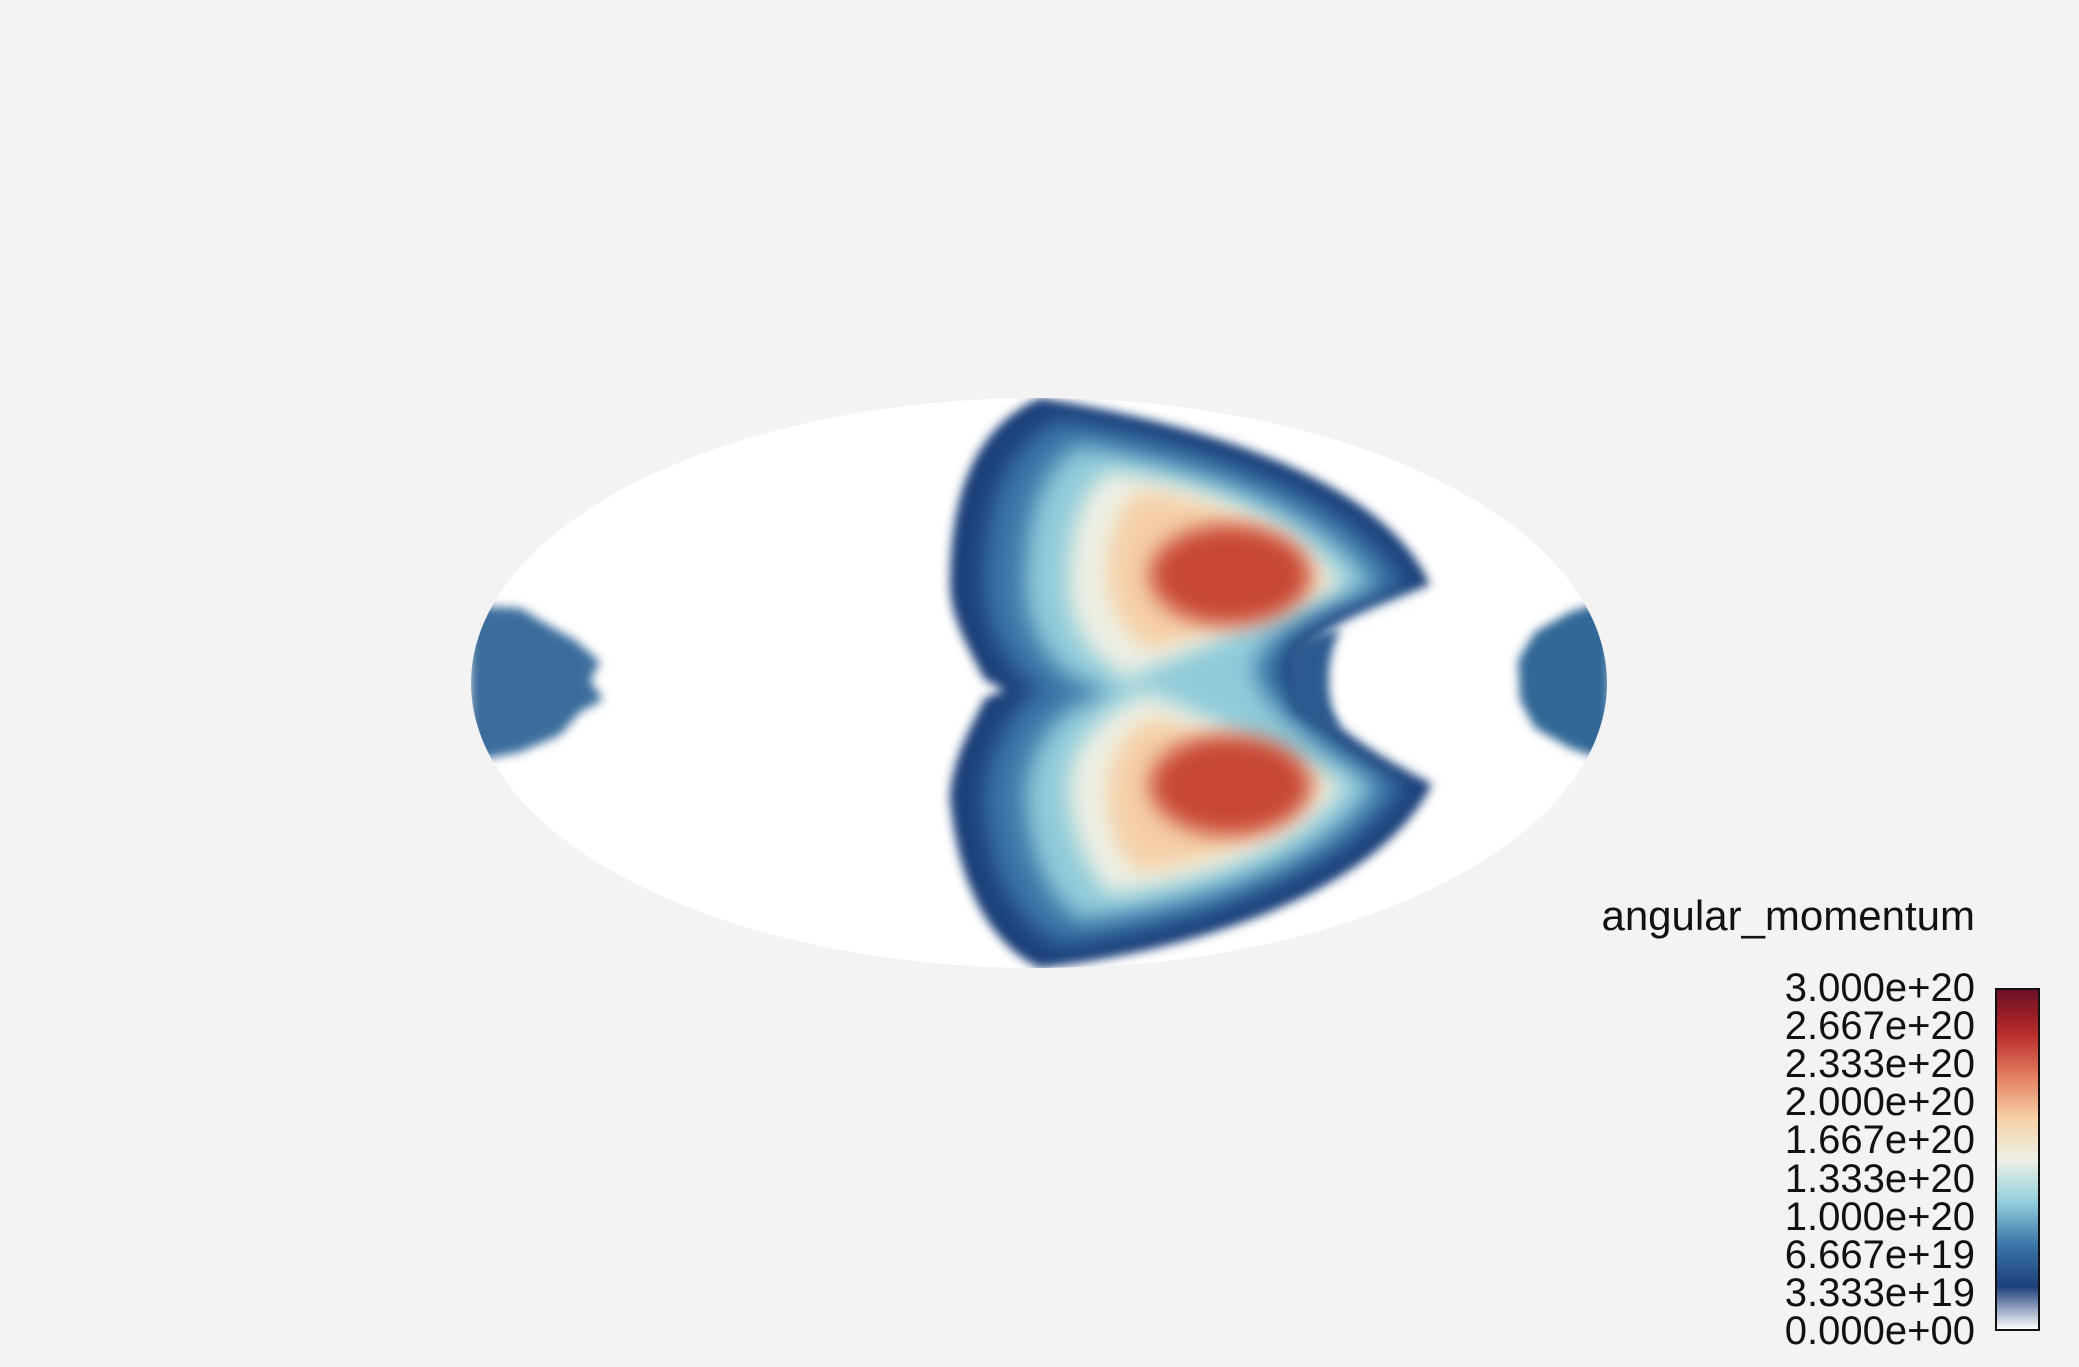 Image resolution: width=2079 pixels, height=1367 pixels. Describe the element at coordinates (1880, 1217) in the screenshot. I see `colorbar-tick-label: 1.000e+20` at that location.